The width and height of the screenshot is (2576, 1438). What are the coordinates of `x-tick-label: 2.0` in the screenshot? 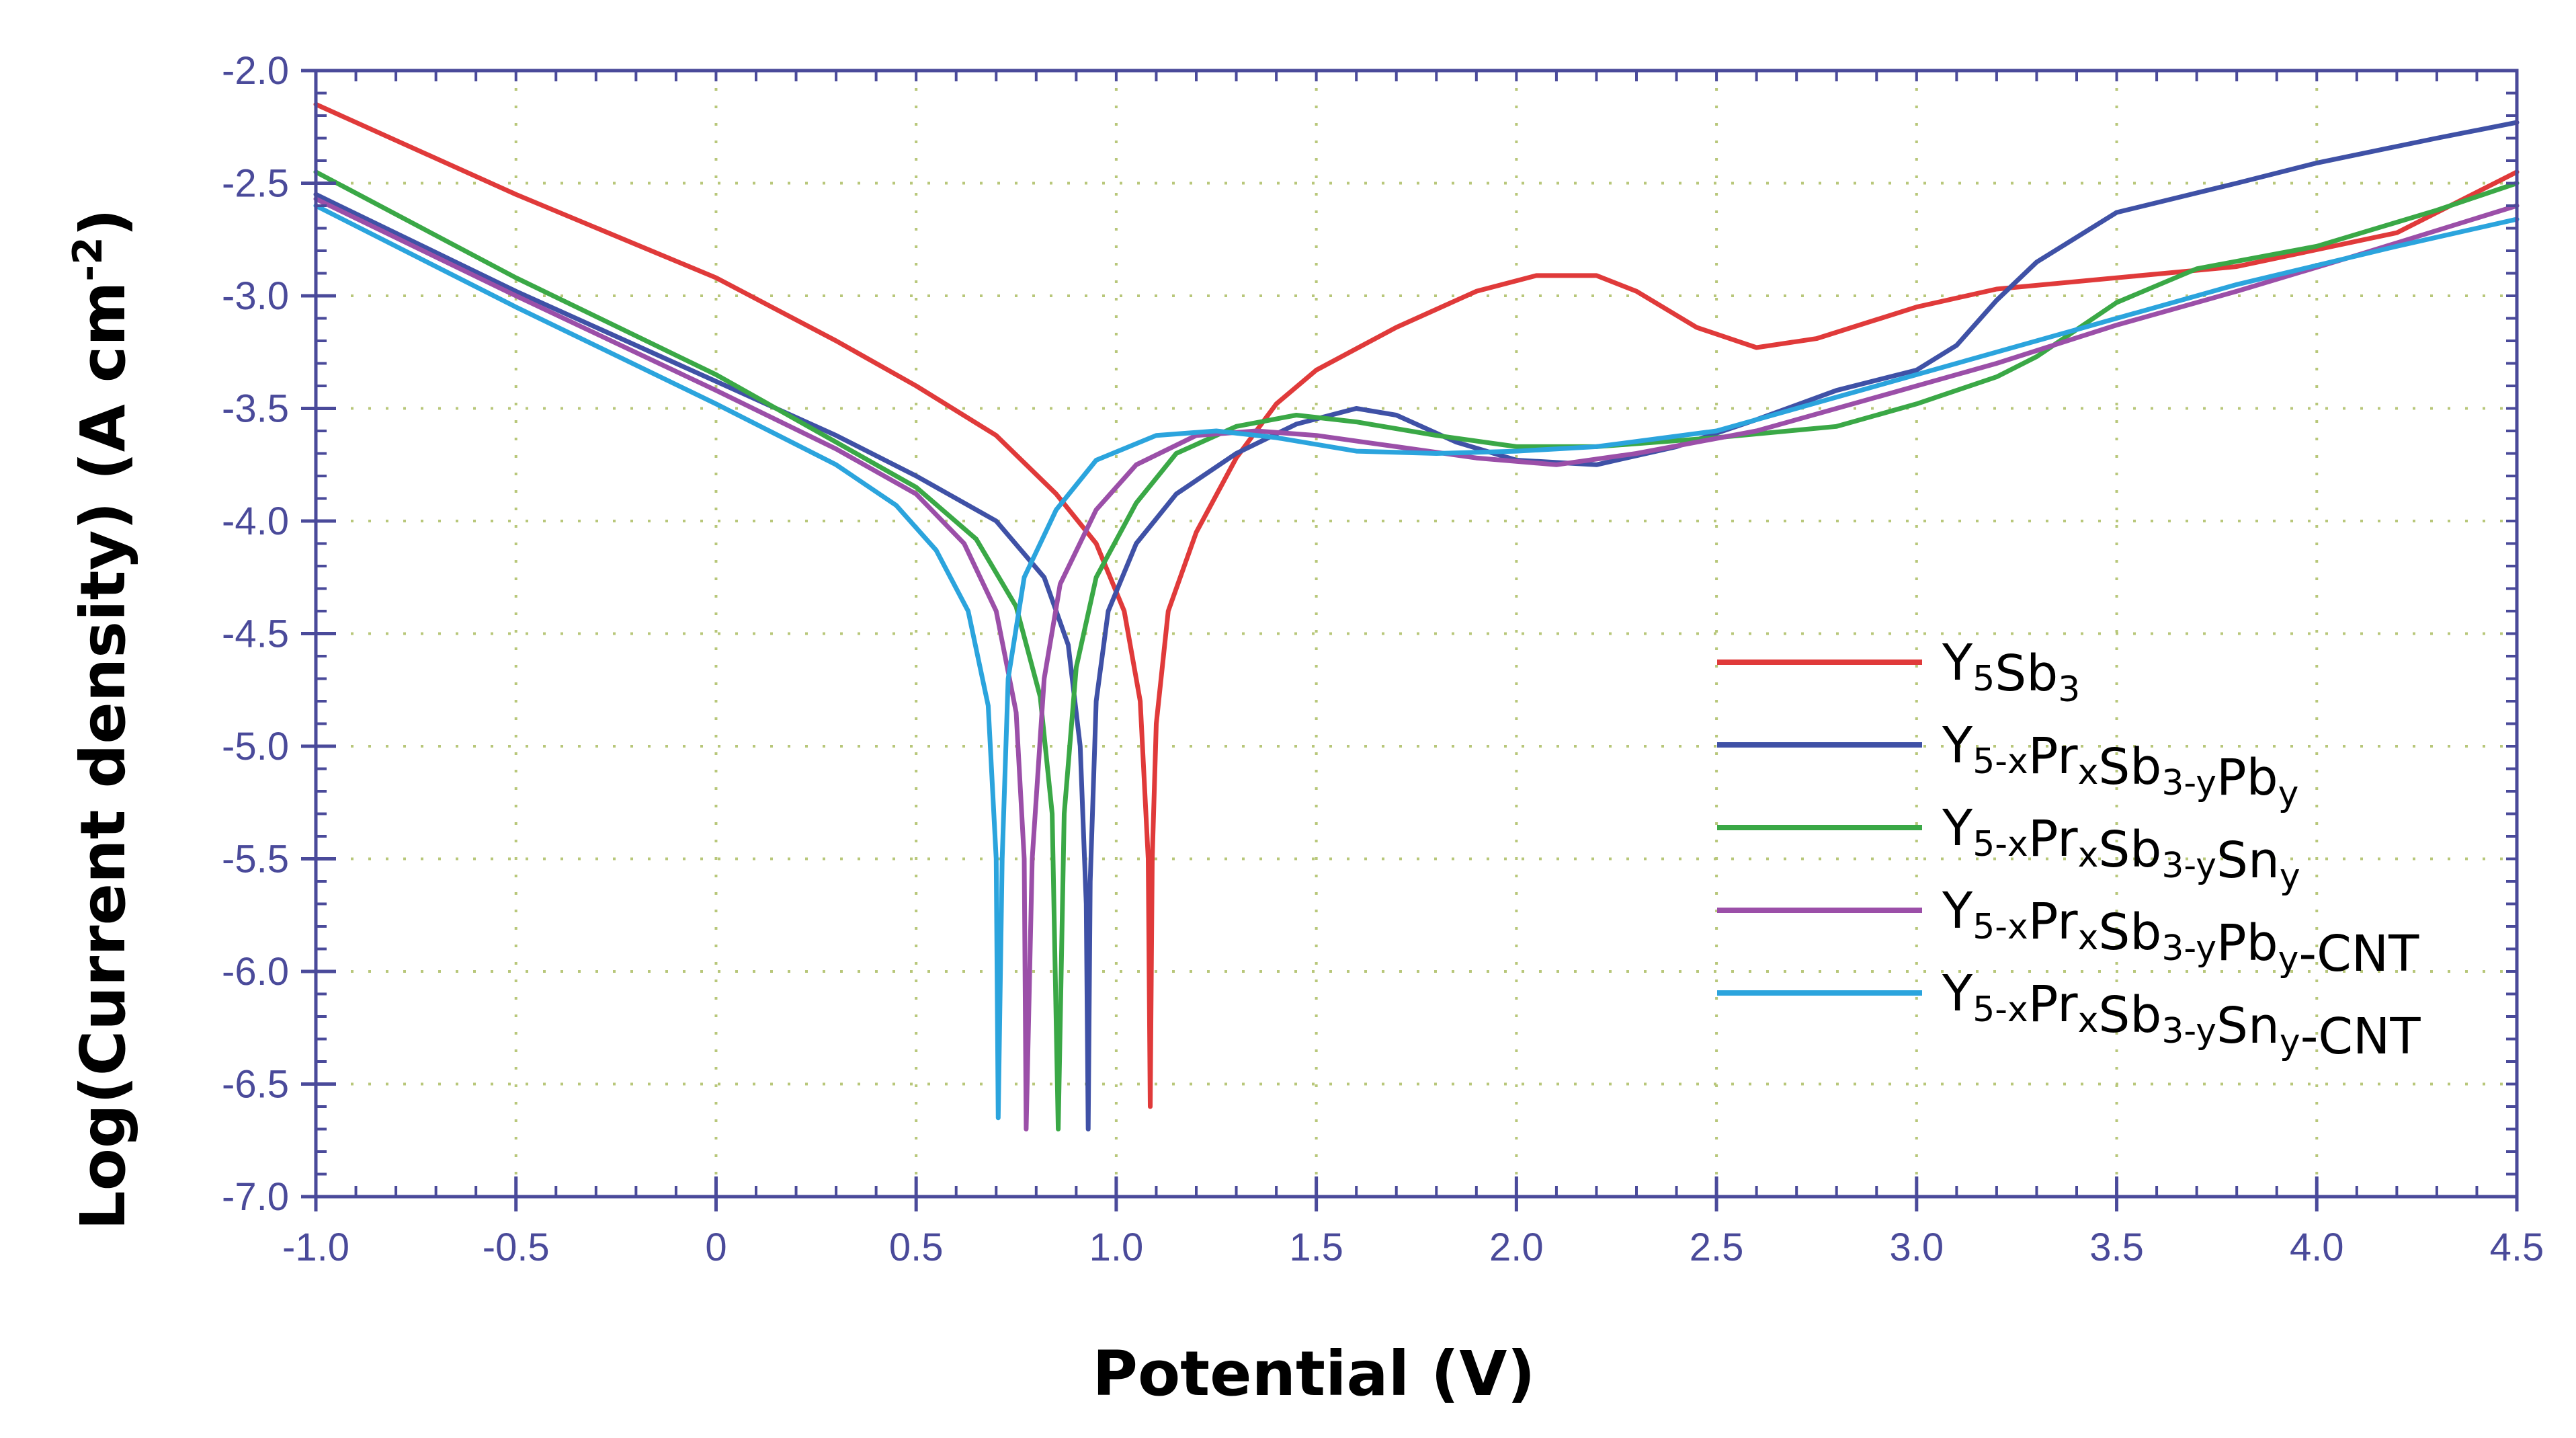 It's located at (1516, 1247).